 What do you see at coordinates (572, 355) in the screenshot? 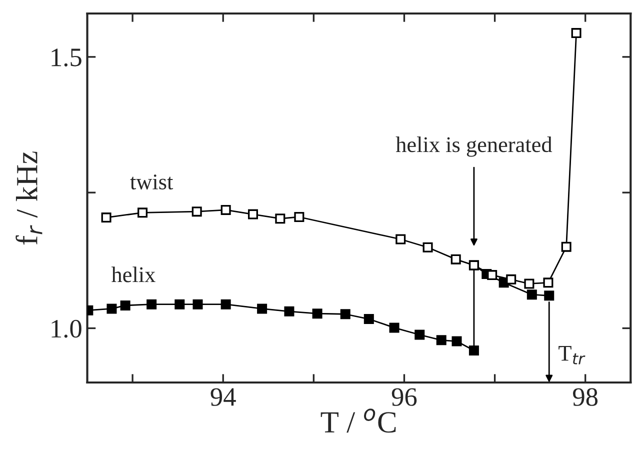
I see `annotation: T$_{tr}$` at bounding box center [572, 355].